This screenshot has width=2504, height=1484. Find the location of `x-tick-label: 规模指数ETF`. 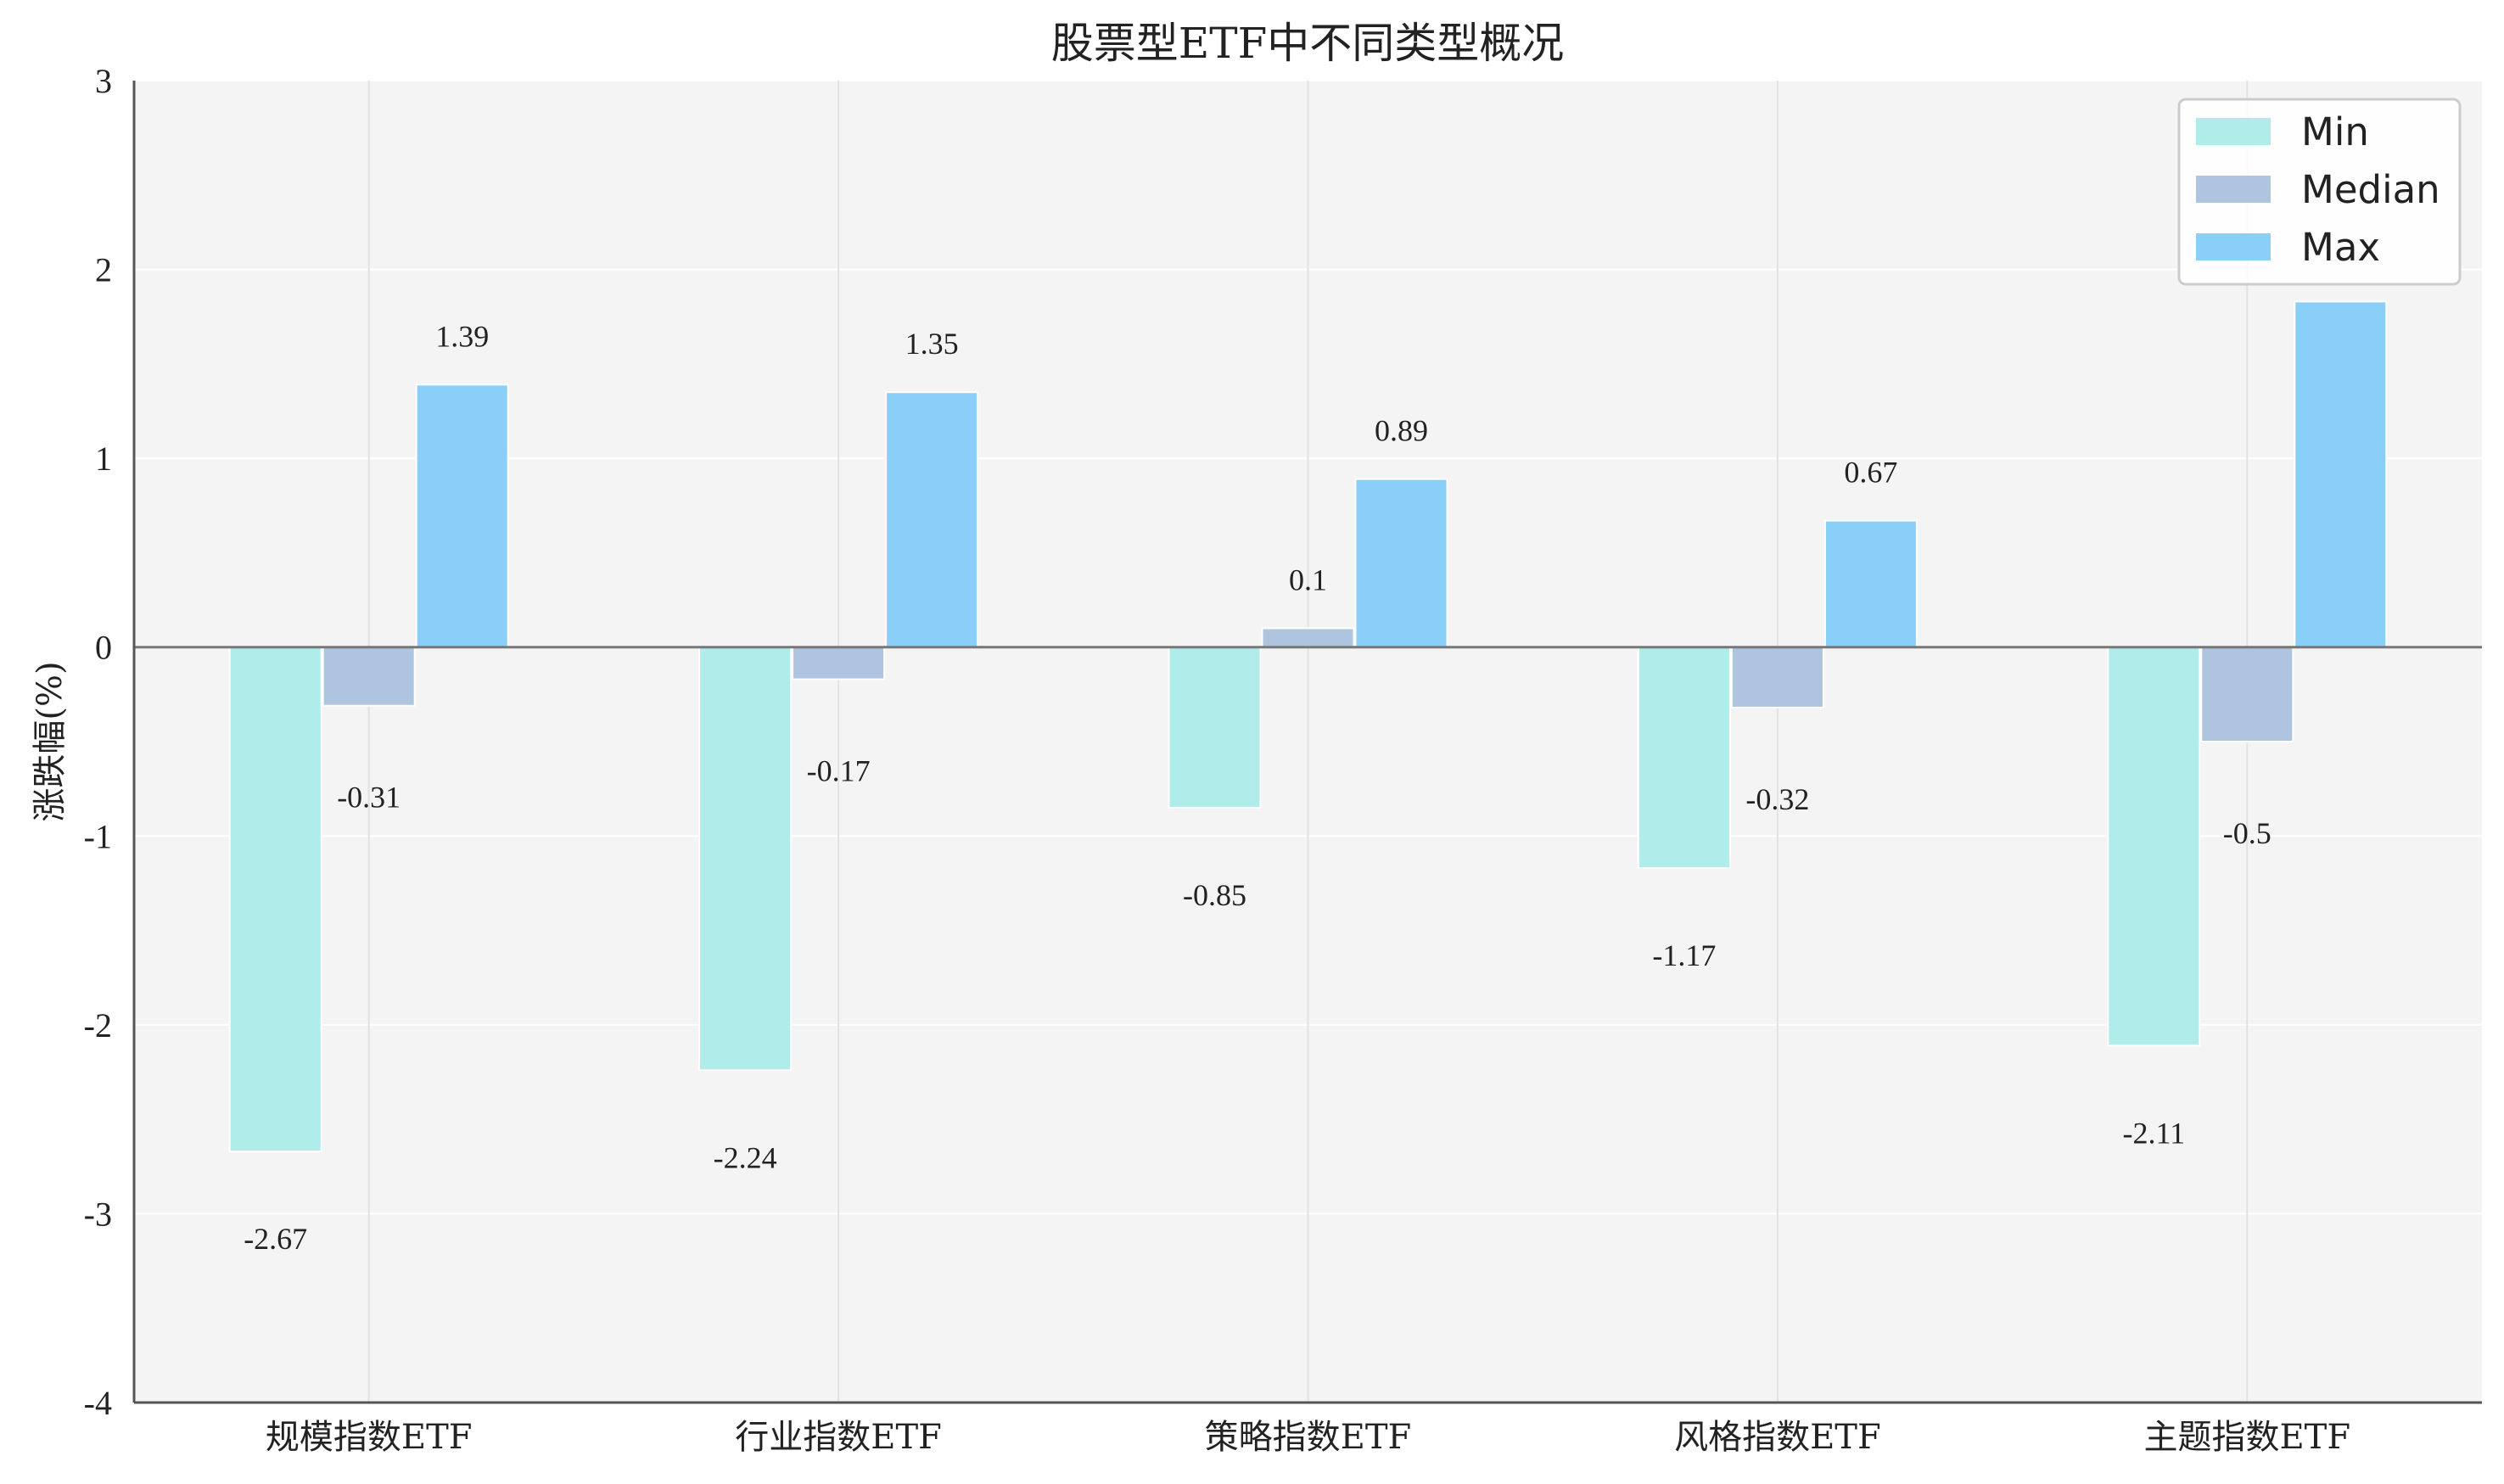

x-tick-label: 规模指数ETF is located at coordinates (369, 1438).